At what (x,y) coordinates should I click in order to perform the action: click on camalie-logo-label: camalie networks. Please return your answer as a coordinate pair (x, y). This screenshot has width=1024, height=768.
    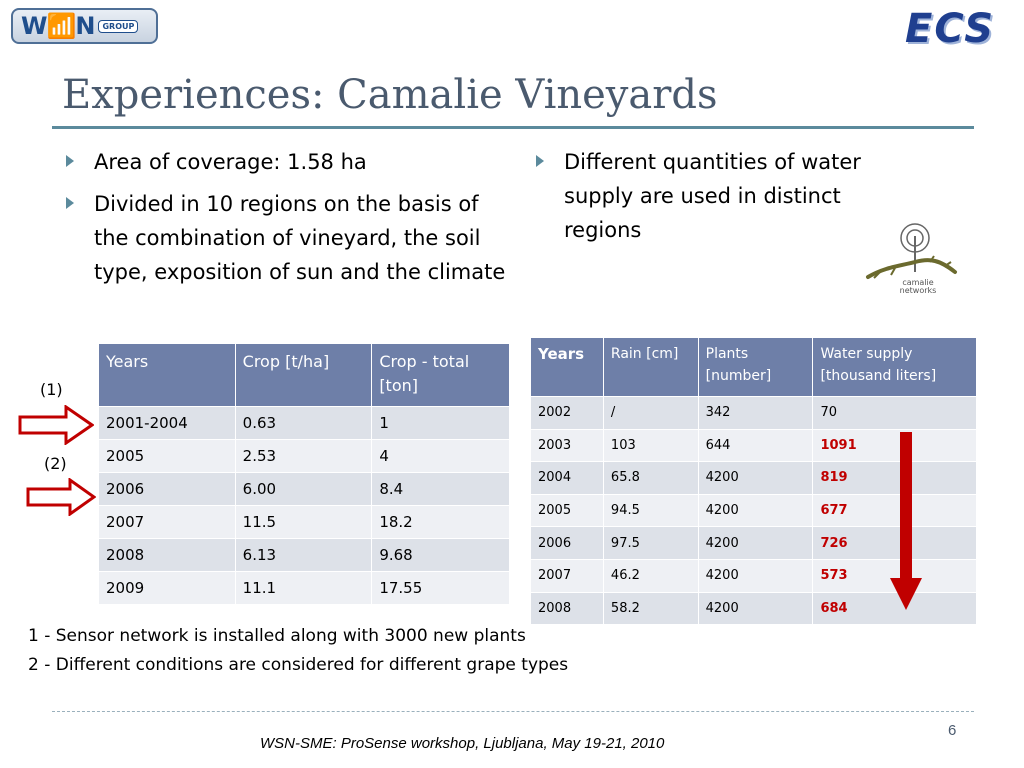
    Looking at the image, I should click on (918, 286).